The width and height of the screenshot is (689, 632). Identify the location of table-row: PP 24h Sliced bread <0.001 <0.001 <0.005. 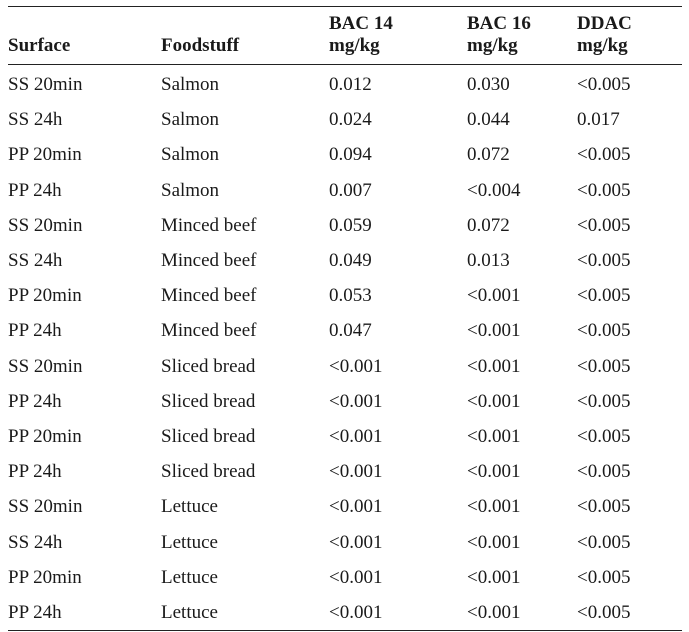
(345, 401).